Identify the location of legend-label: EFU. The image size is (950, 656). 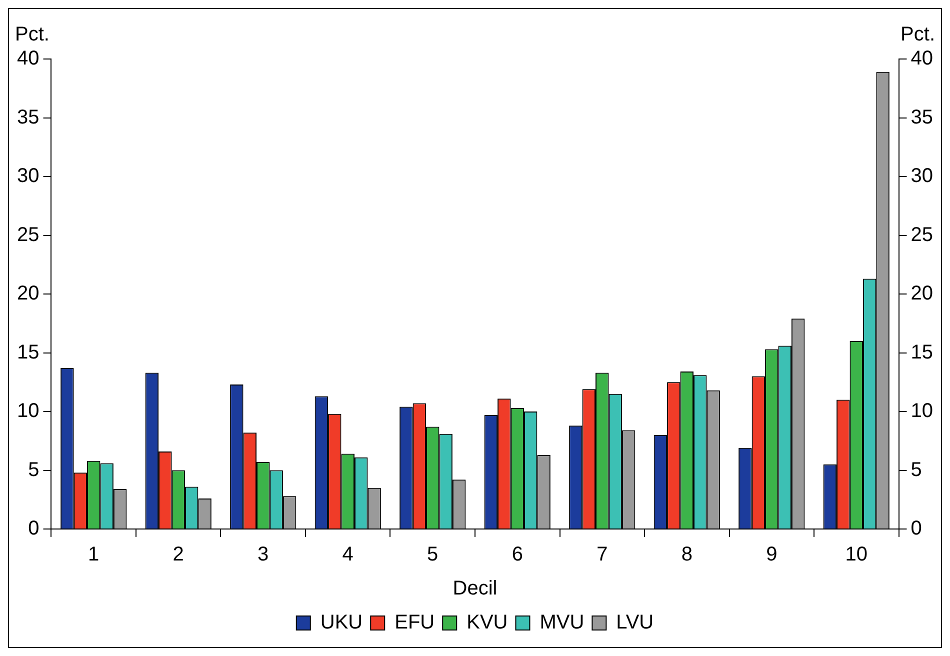
(414, 623).